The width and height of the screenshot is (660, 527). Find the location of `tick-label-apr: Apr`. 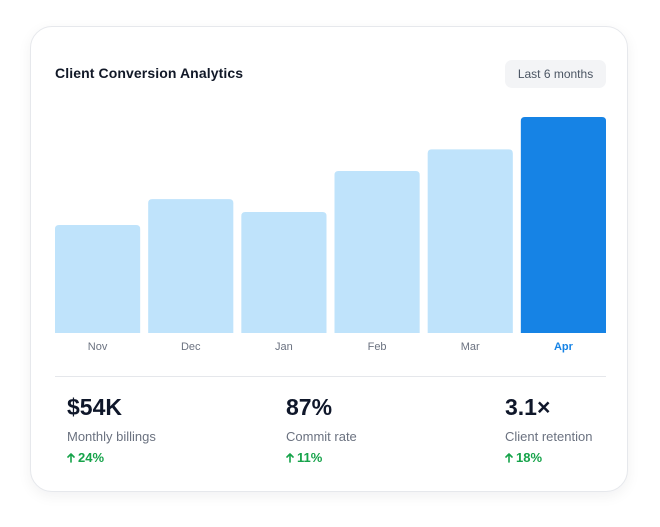

tick-label-apr: Apr is located at coordinates (564, 347).